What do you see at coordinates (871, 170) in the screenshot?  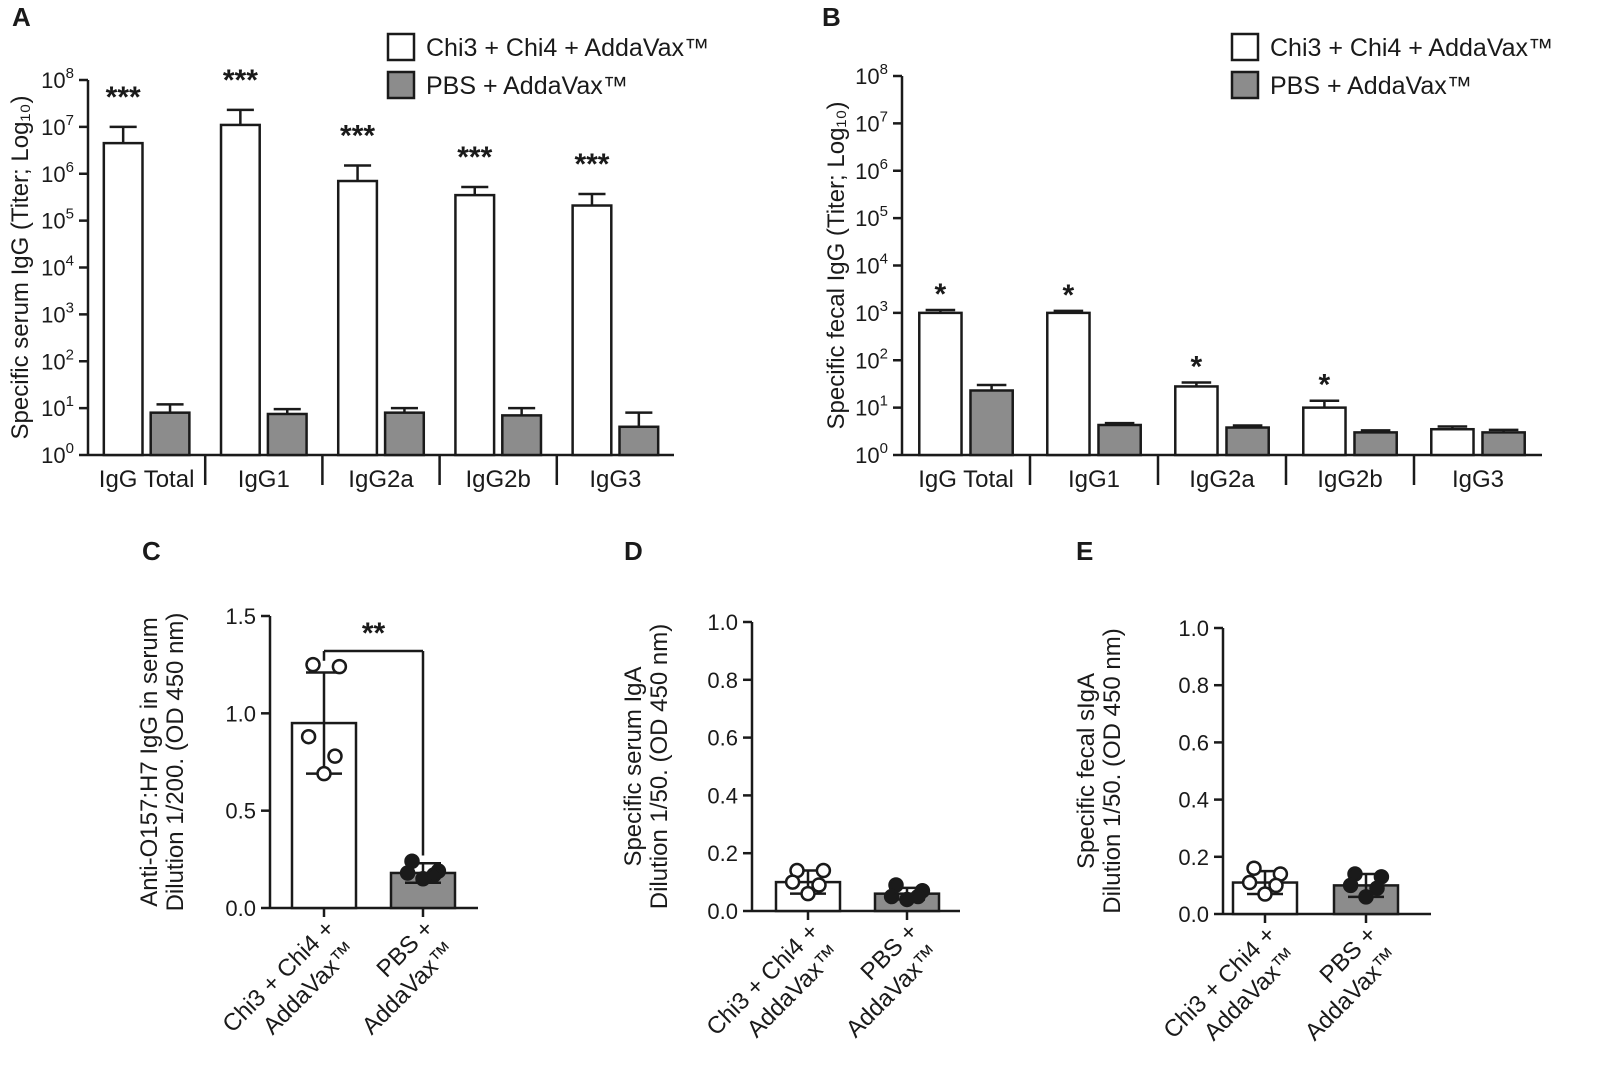 I see `y-tick-label: 10⁶` at bounding box center [871, 170].